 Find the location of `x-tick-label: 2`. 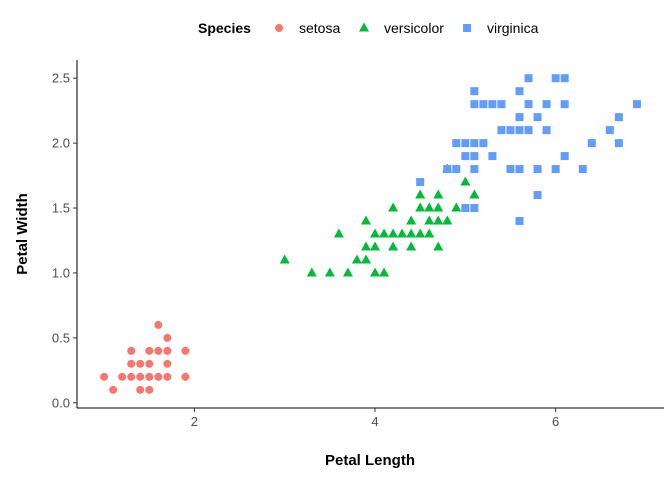

x-tick-label: 2 is located at coordinates (194, 421).